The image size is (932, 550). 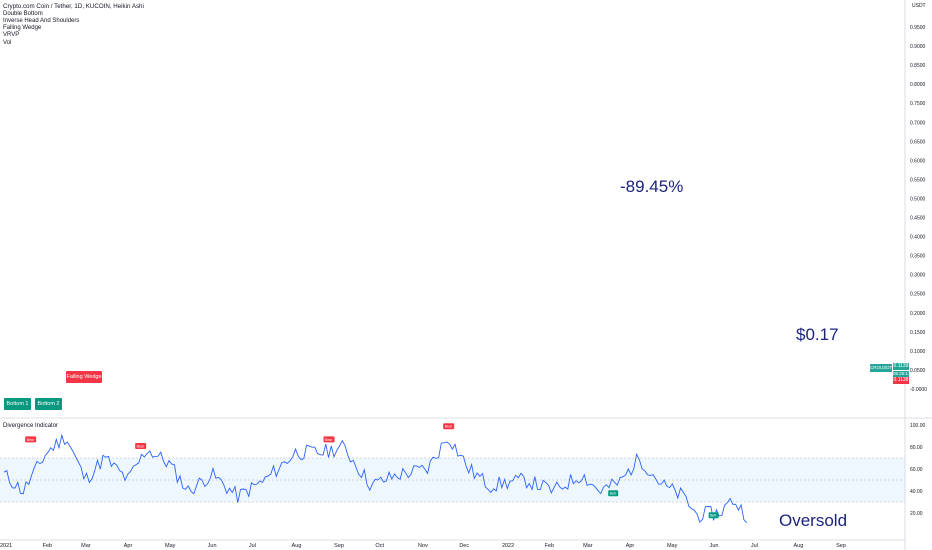 What do you see at coordinates (901, 366) in the screenshot?
I see `last-price-tag: 0.1139` at bounding box center [901, 366].